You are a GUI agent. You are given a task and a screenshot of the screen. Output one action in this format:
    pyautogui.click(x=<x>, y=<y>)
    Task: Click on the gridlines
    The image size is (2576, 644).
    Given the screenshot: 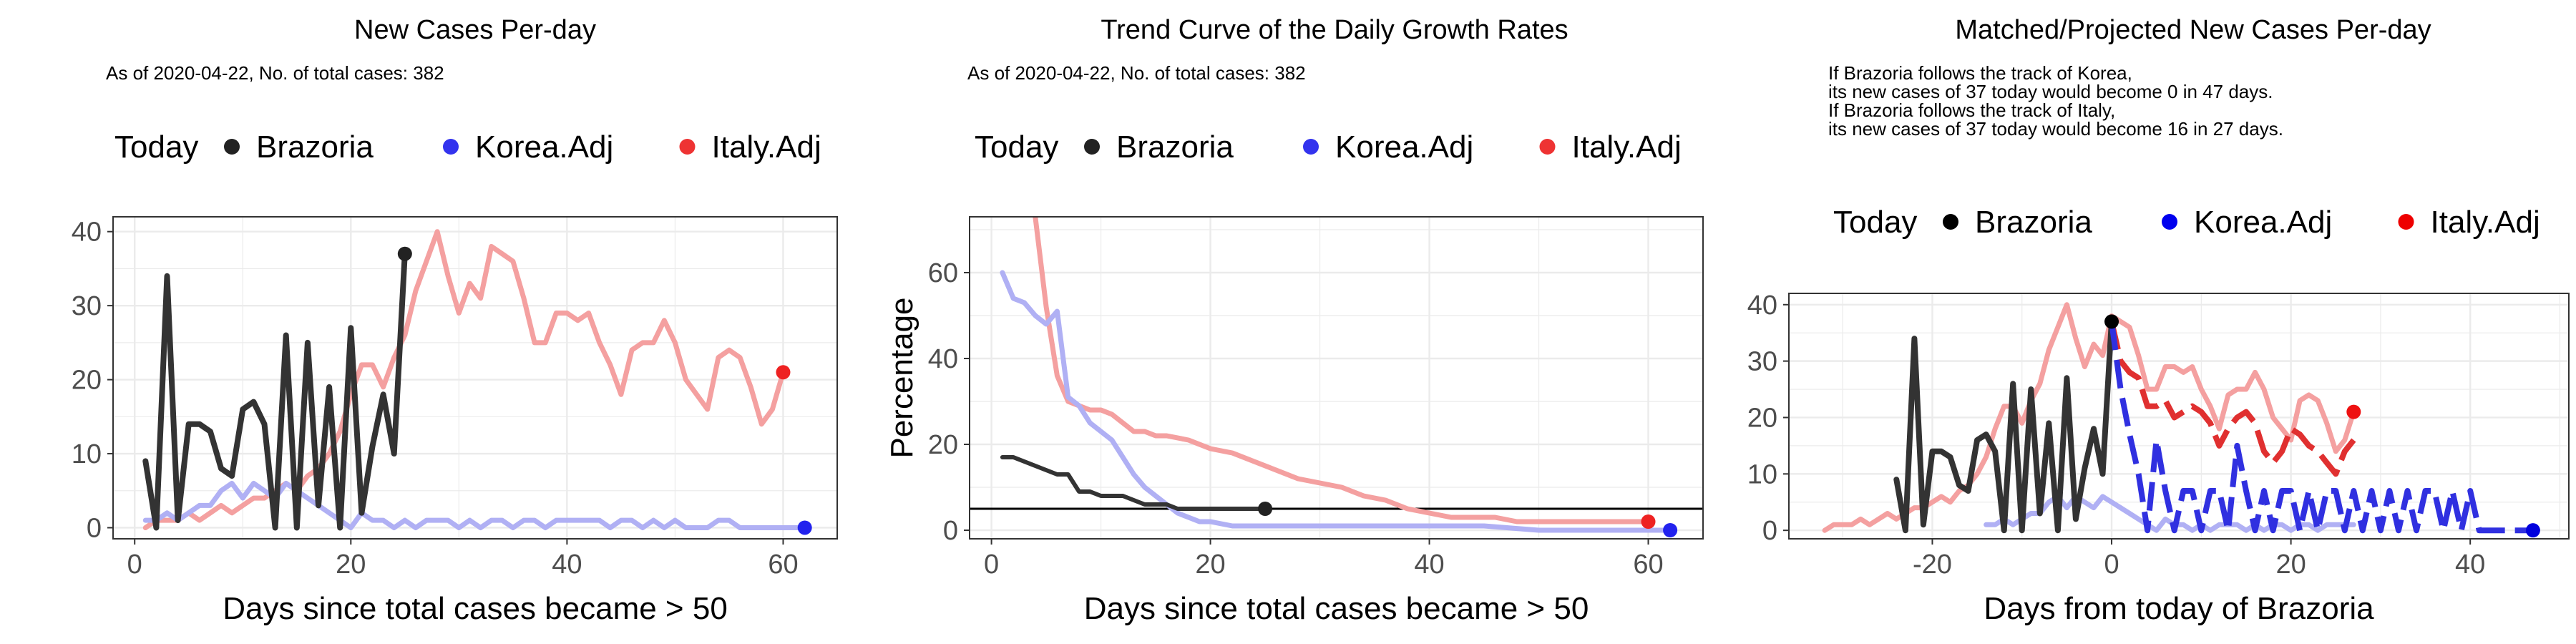 What is the action you would take?
    pyautogui.click(x=475, y=378)
    